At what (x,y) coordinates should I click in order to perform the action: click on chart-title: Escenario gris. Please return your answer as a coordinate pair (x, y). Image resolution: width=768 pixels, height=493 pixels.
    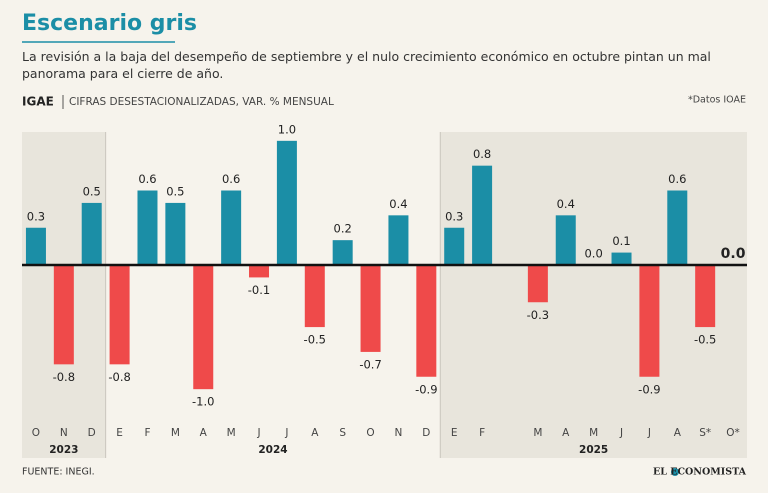
    Looking at the image, I should click on (109, 23).